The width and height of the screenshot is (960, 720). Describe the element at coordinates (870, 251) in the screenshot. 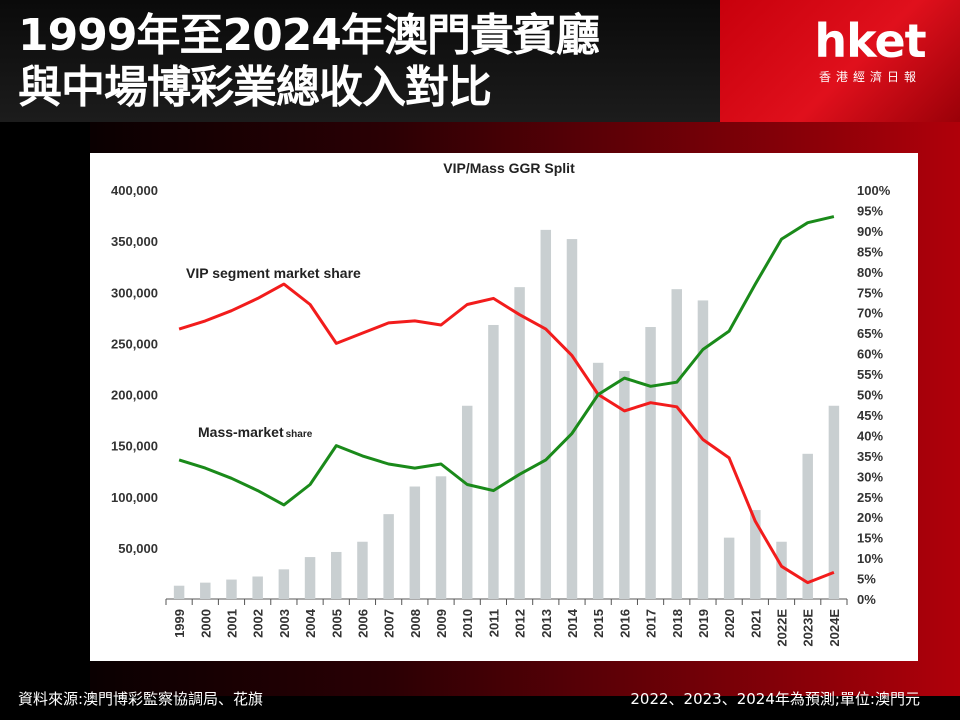

I see `y-right-tick-label: 85%` at that location.